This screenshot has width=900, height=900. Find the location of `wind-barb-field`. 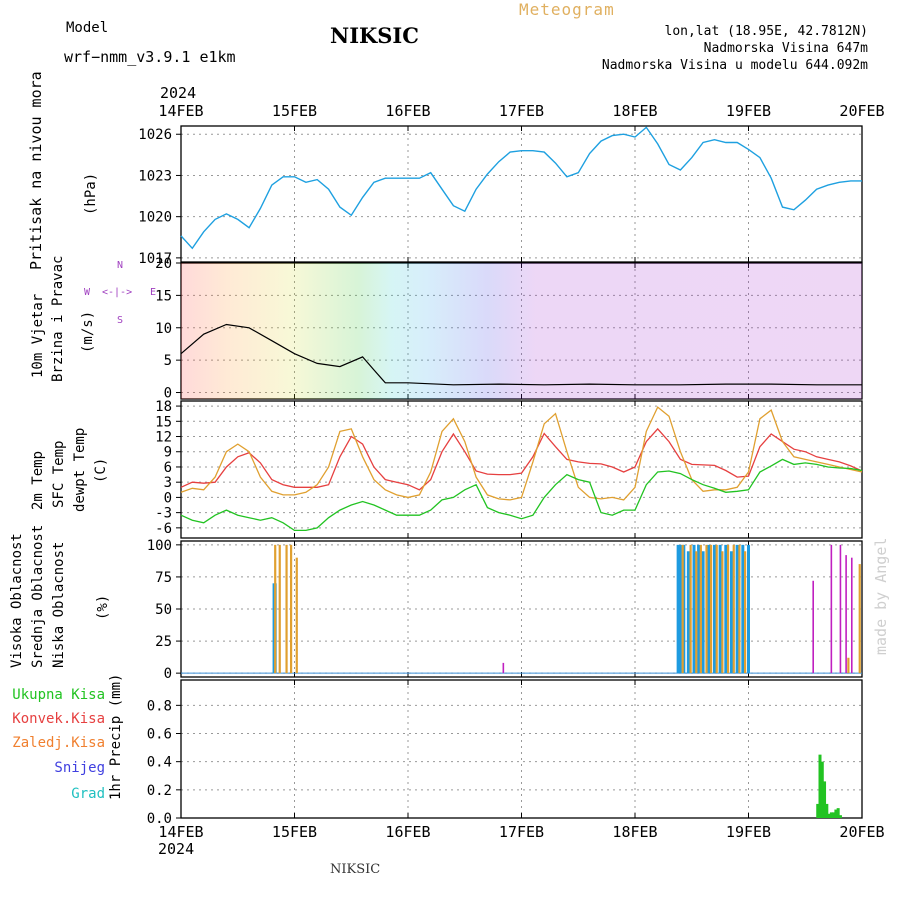

wind-barb-field is located at coordinates (521, 331).